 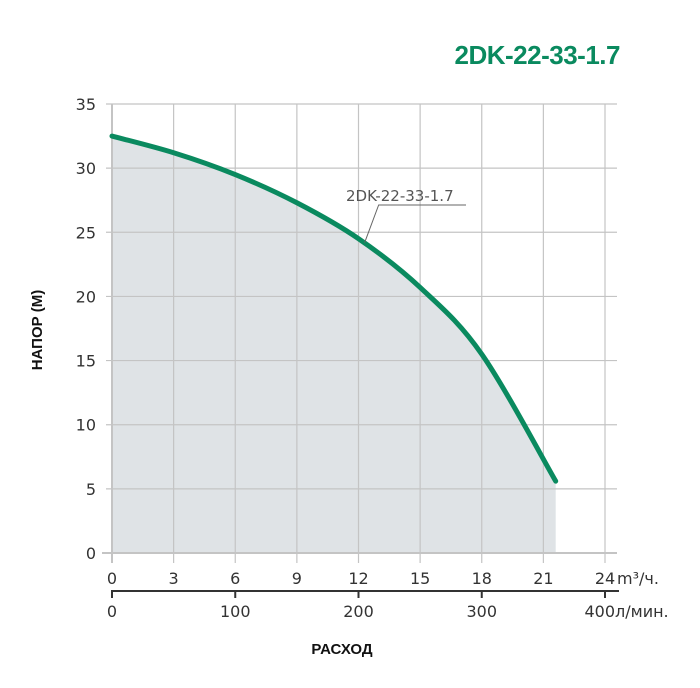 I want to click on y-tick-label: 20, so click(x=86, y=296).